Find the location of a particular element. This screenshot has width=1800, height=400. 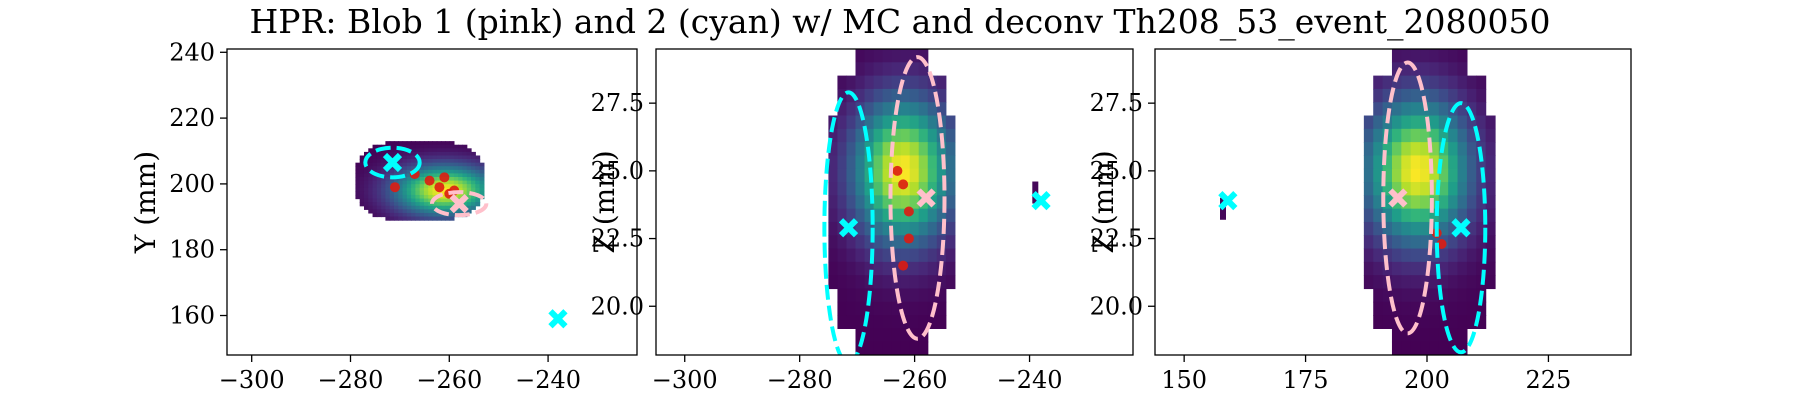

blob-2-marker is located at coordinates (1461, 228).